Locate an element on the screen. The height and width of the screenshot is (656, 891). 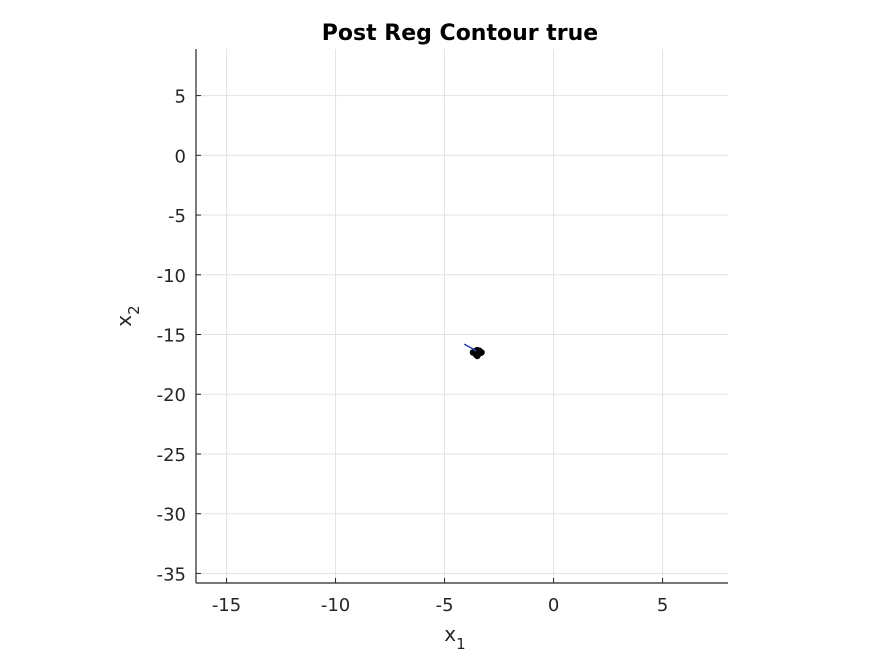
x-tick-label: 0 is located at coordinates (553, 605).